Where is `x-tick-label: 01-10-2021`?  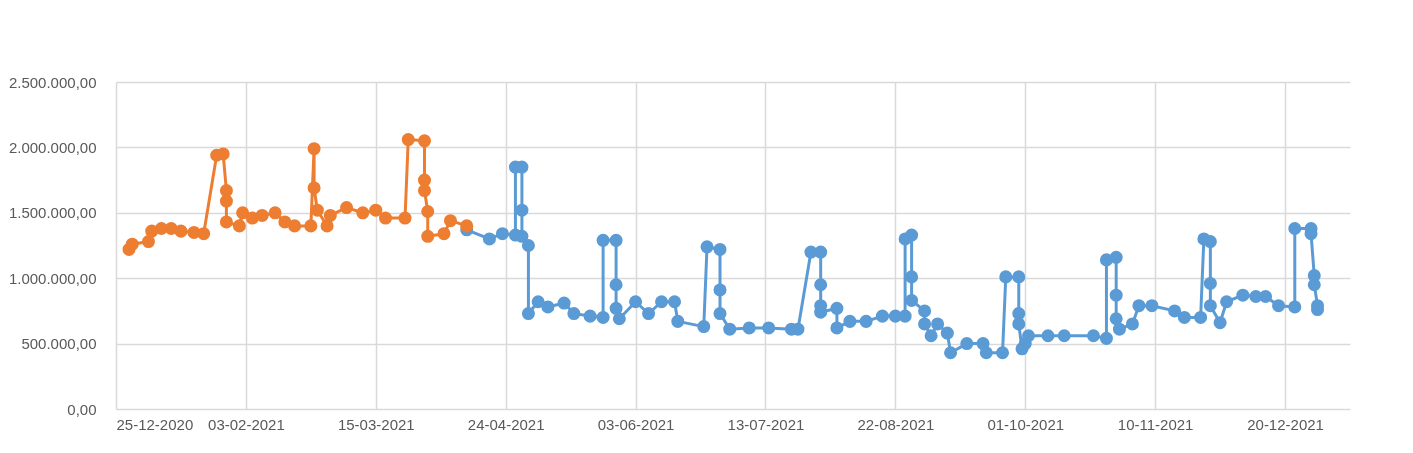
x-tick-label: 01-10-2021 is located at coordinates (1026, 424).